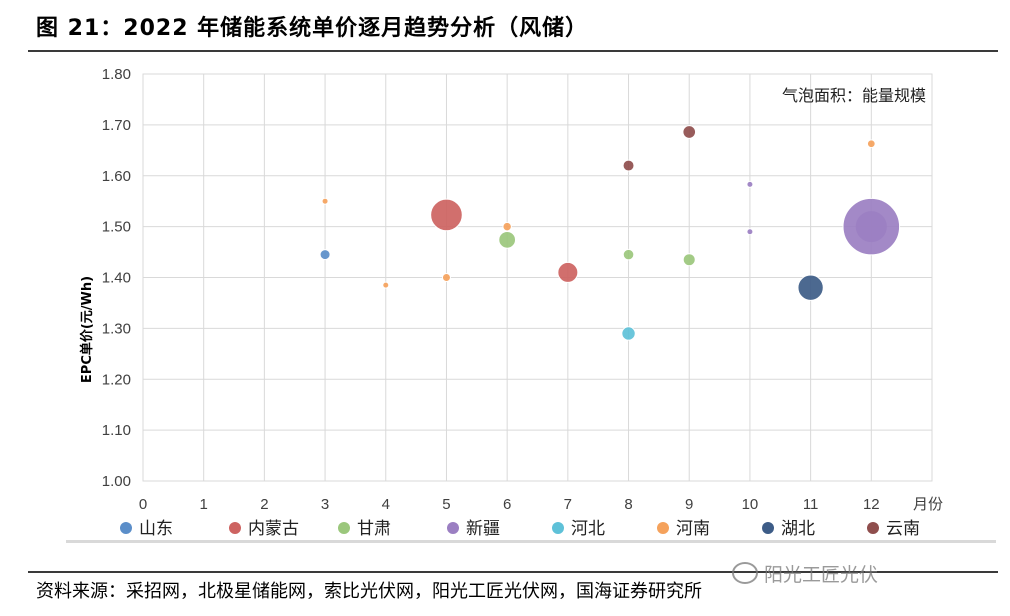  What do you see at coordinates (116, 278) in the screenshot?
I see `y-tick-label: 1.40` at bounding box center [116, 278].